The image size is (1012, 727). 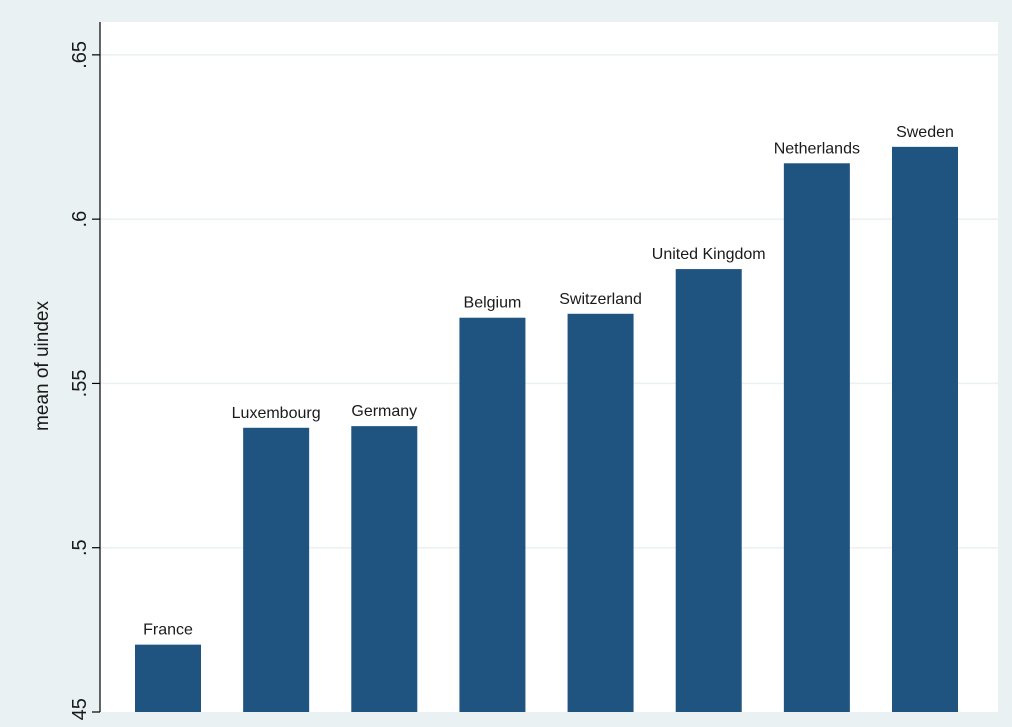 What do you see at coordinates (80, 547) in the screenshot?
I see `y-tick-label: .5` at bounding box center [80, 547].